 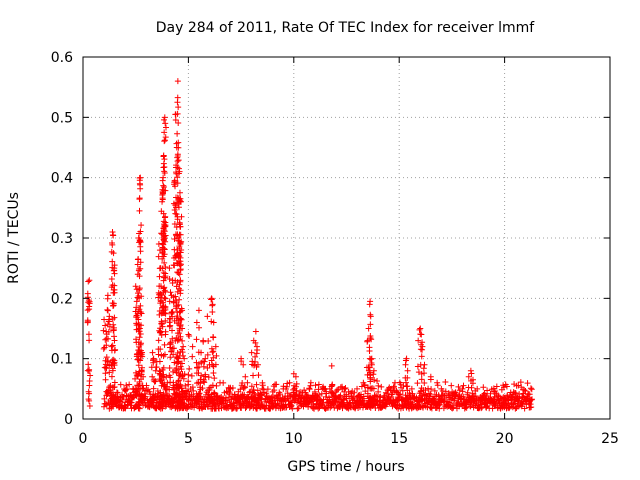 I want to click on y-tick-label: 0.3, so click(x=62, y=239).